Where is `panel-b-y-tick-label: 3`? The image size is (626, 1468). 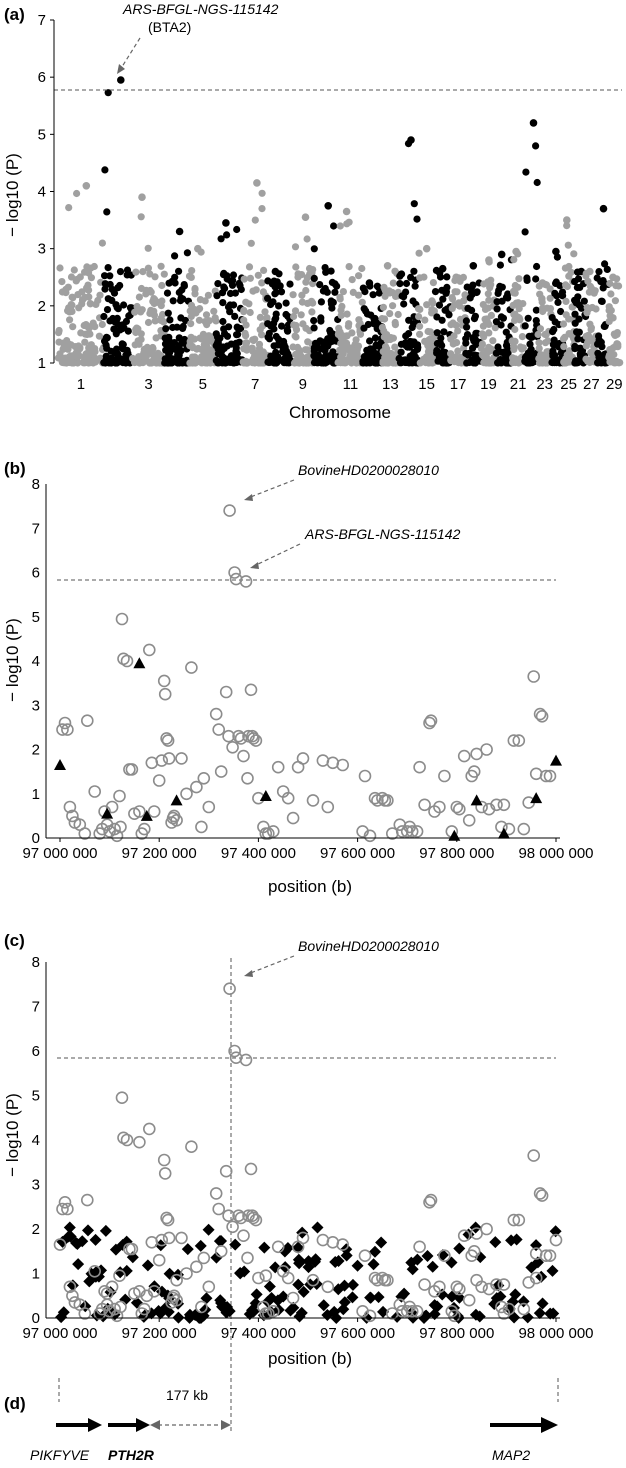
panel-b-y-tick-label: 3 is located at coordinates (36, 705).